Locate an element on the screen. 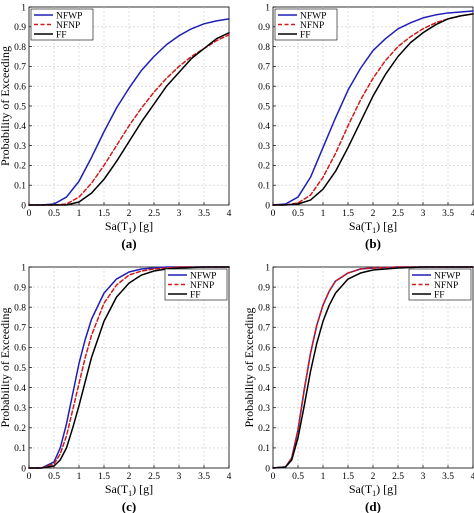  panel-label: (d) is located at coordinates (373, 506).